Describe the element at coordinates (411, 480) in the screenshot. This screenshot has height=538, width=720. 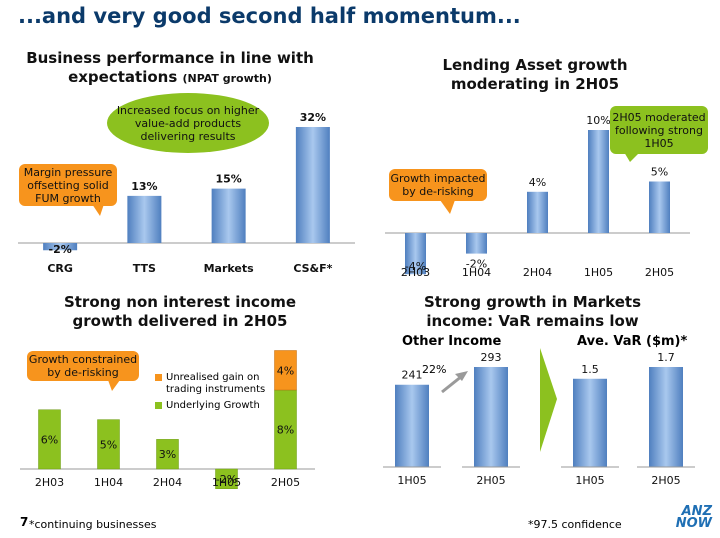
I see `markets_income-category-label: 1H05` at that location.